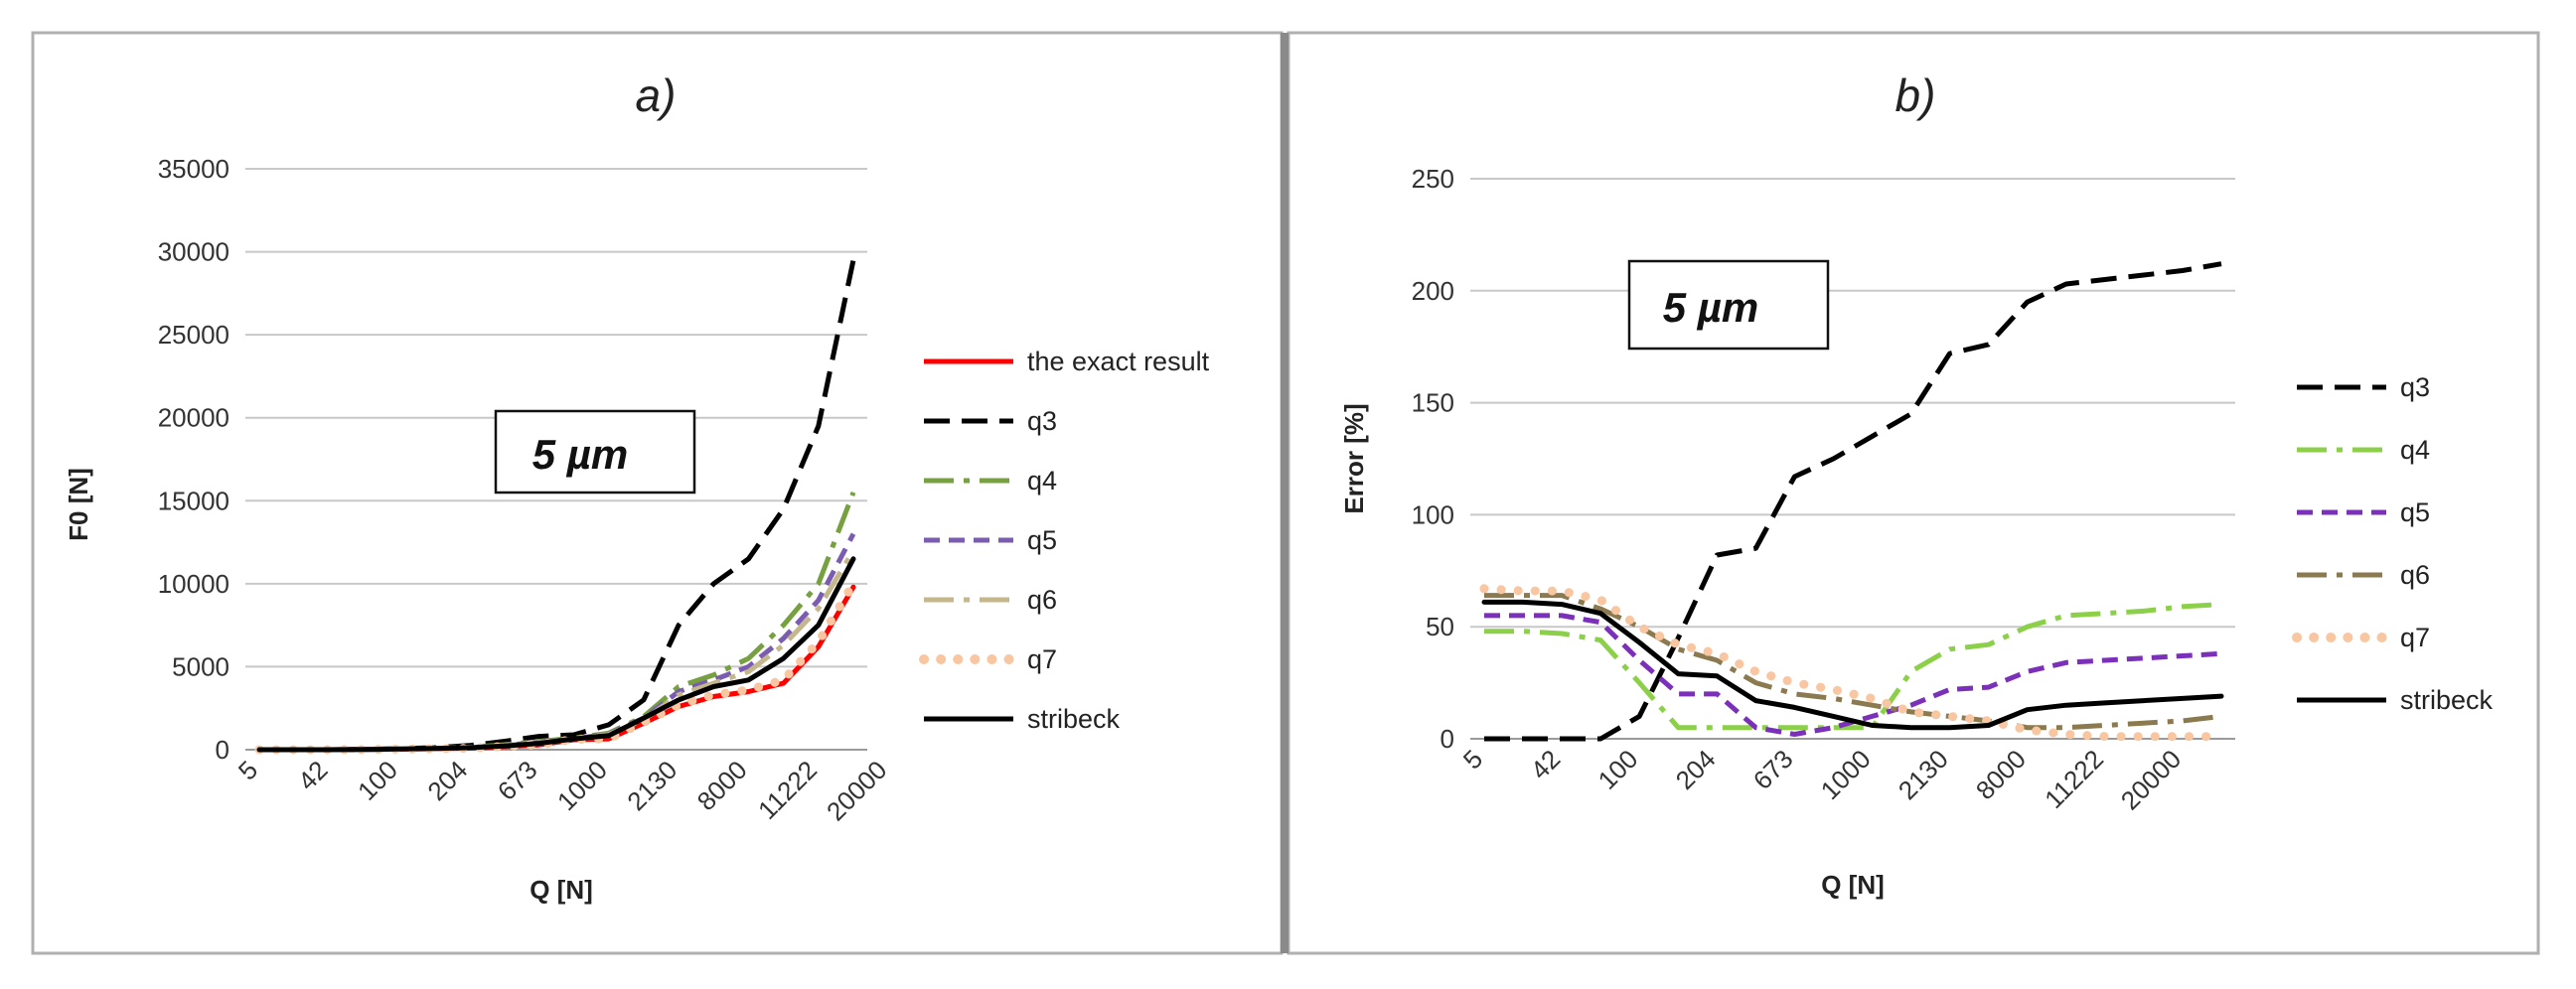 This screenshot has width=2576, height=989. Describe the element at coordinates (1042, 600) in the screenshot. I see `a-legend-label: q6` at that location.